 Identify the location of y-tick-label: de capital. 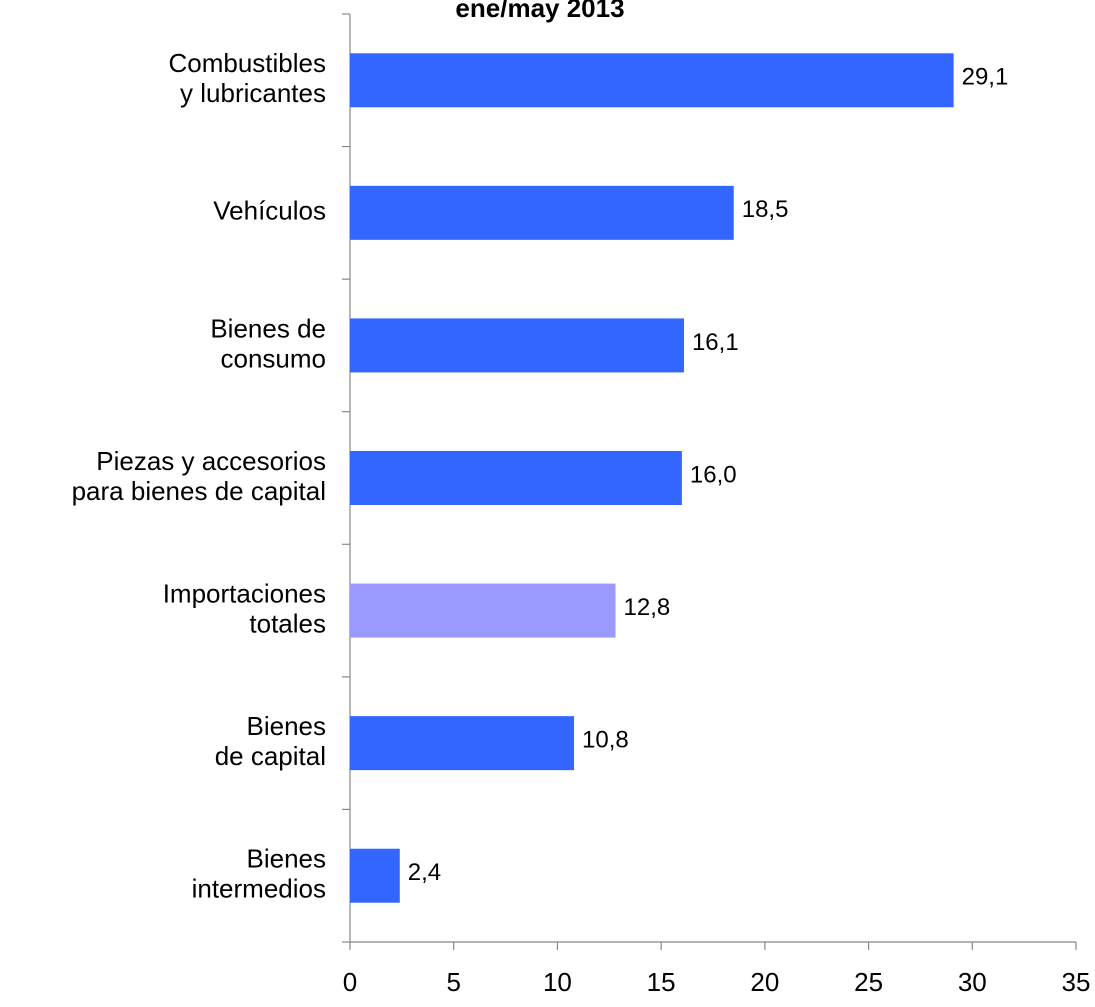
(270, 756).